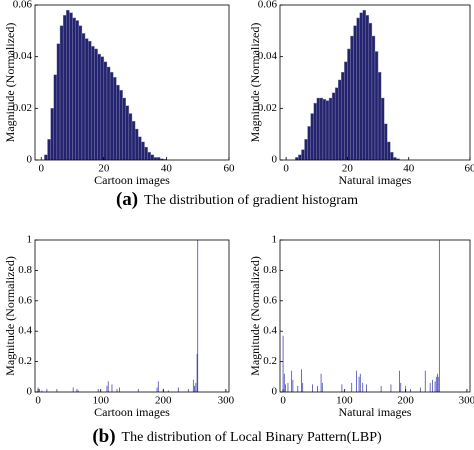 The height and width of the screenshot is (450, 474). Describe the element at coordinates (267, 108) in the screenshot. I see `y-tick-label: 0.02` at that location.